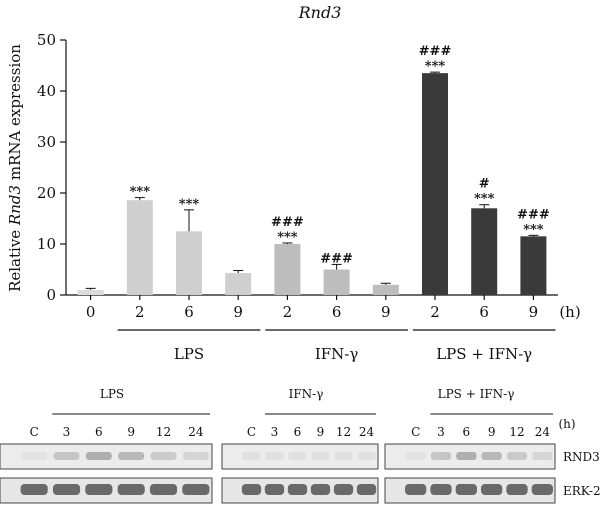  What do you see at coordinates (112, 394) in the screenshot?
I see `blot-panel-title: LPS` at bounding box center [112, 394].